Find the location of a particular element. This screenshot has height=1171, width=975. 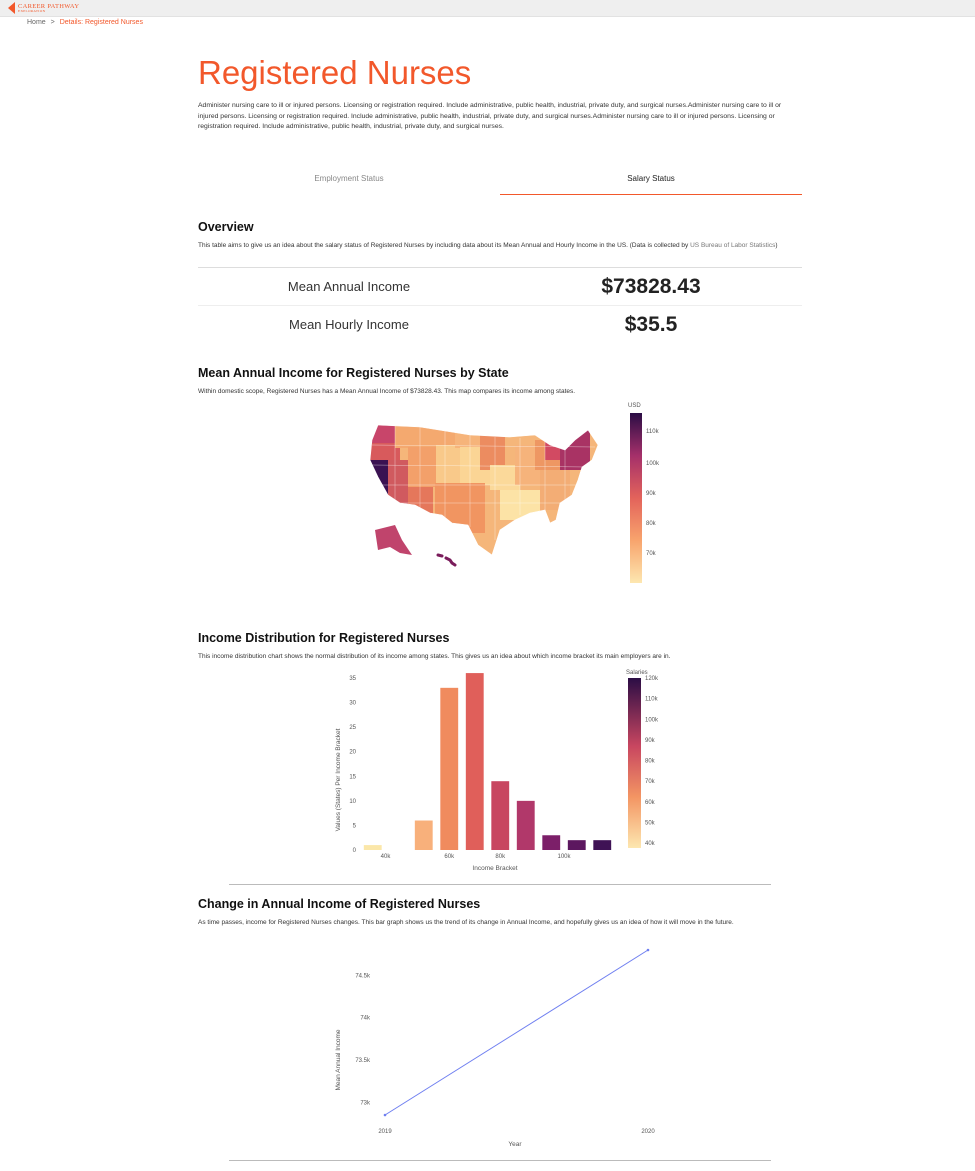

table-row: Mean Annual Income $73828.43 is located at coordinates (500, 287).